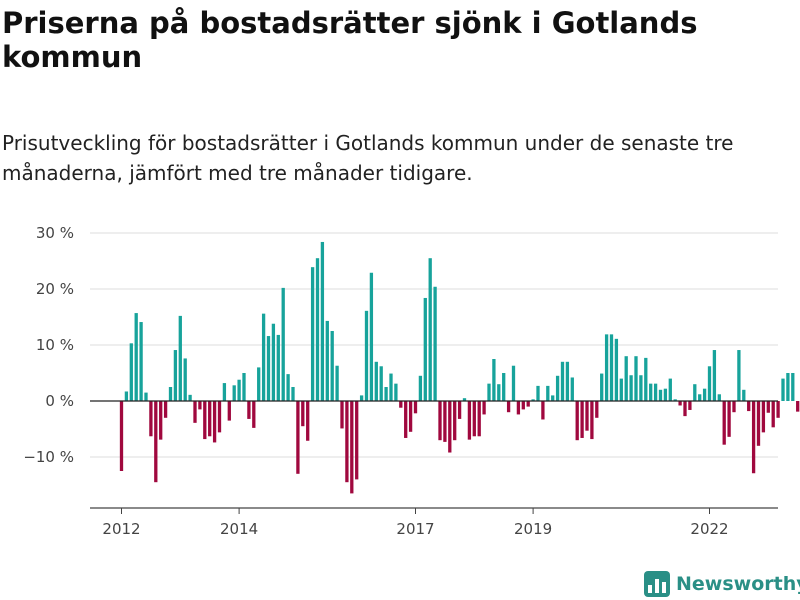 This screenshot has height=600, width=800. Describe the element at coordinates (415, 529) in the screenshot. I see `x-tick-label: 2017` at that location.